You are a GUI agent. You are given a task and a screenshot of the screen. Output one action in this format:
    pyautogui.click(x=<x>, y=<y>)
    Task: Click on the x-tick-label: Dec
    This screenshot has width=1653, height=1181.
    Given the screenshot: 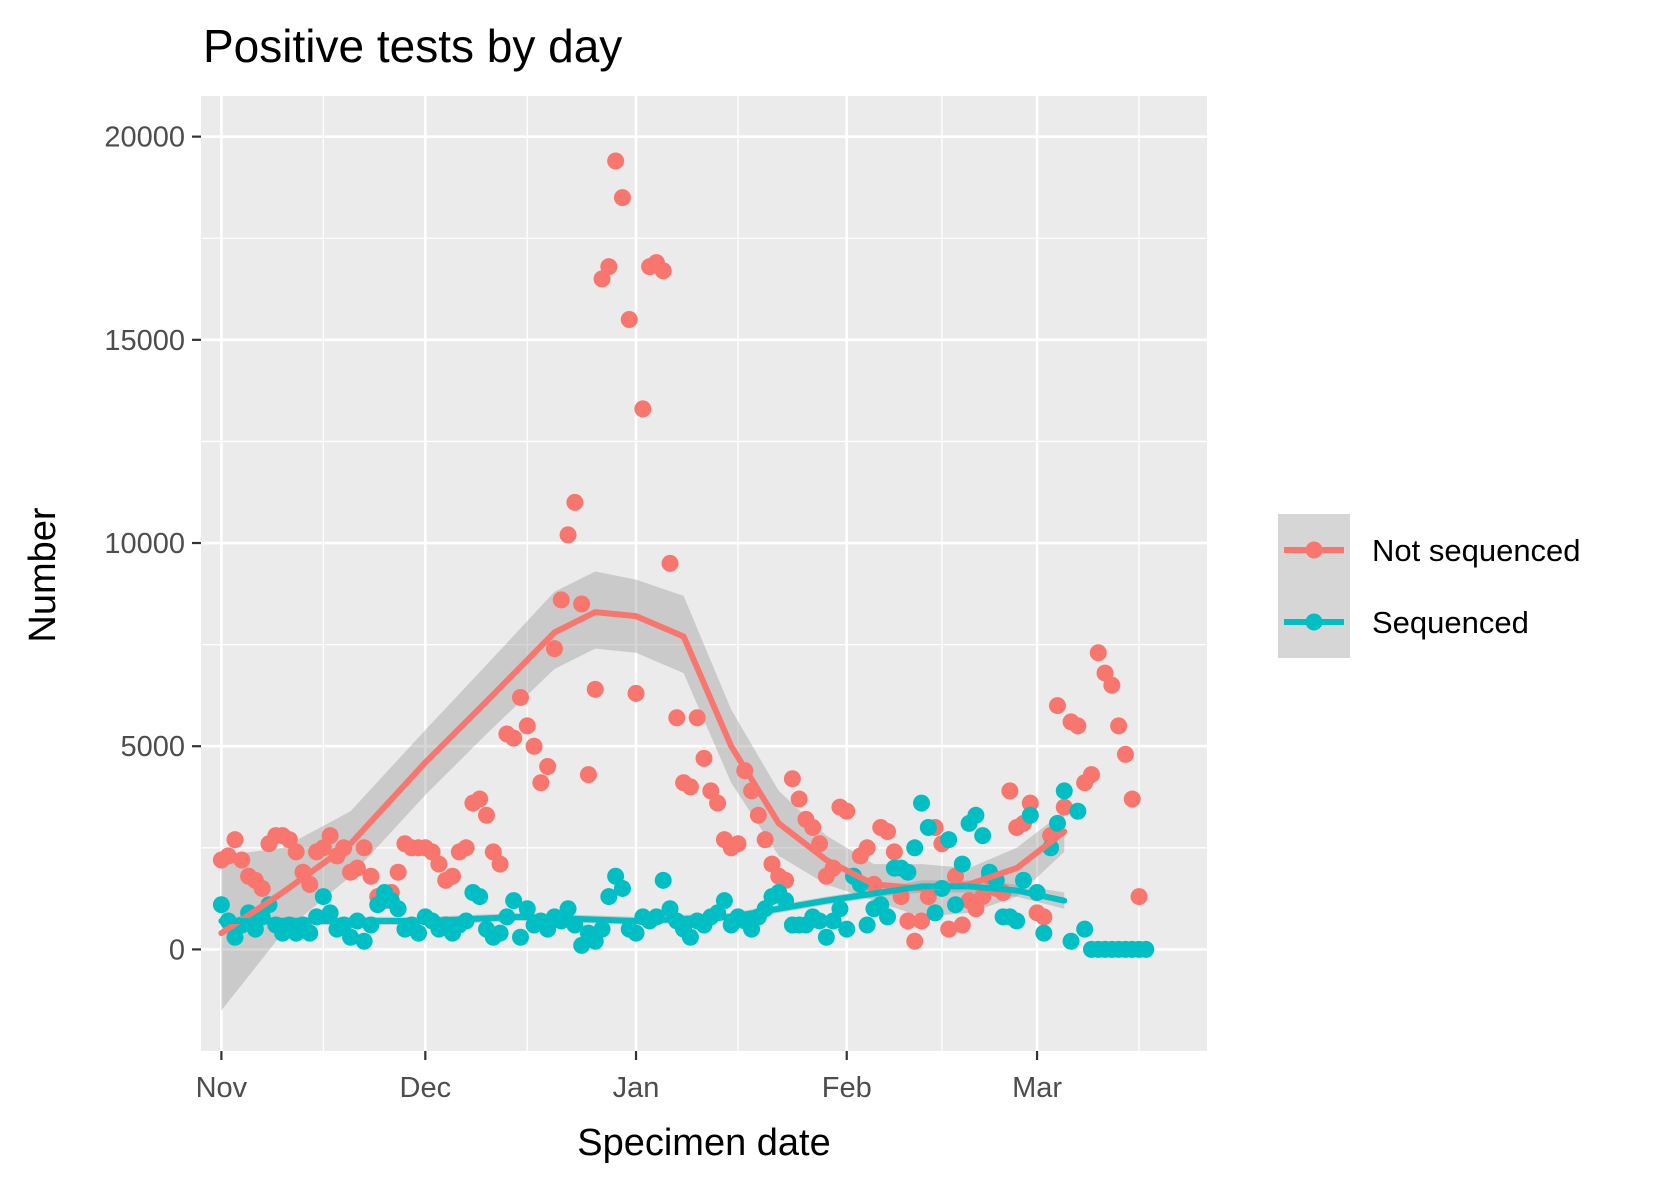 What is the action you would take?
    pyautogui.click(x=426, y=1088)
    